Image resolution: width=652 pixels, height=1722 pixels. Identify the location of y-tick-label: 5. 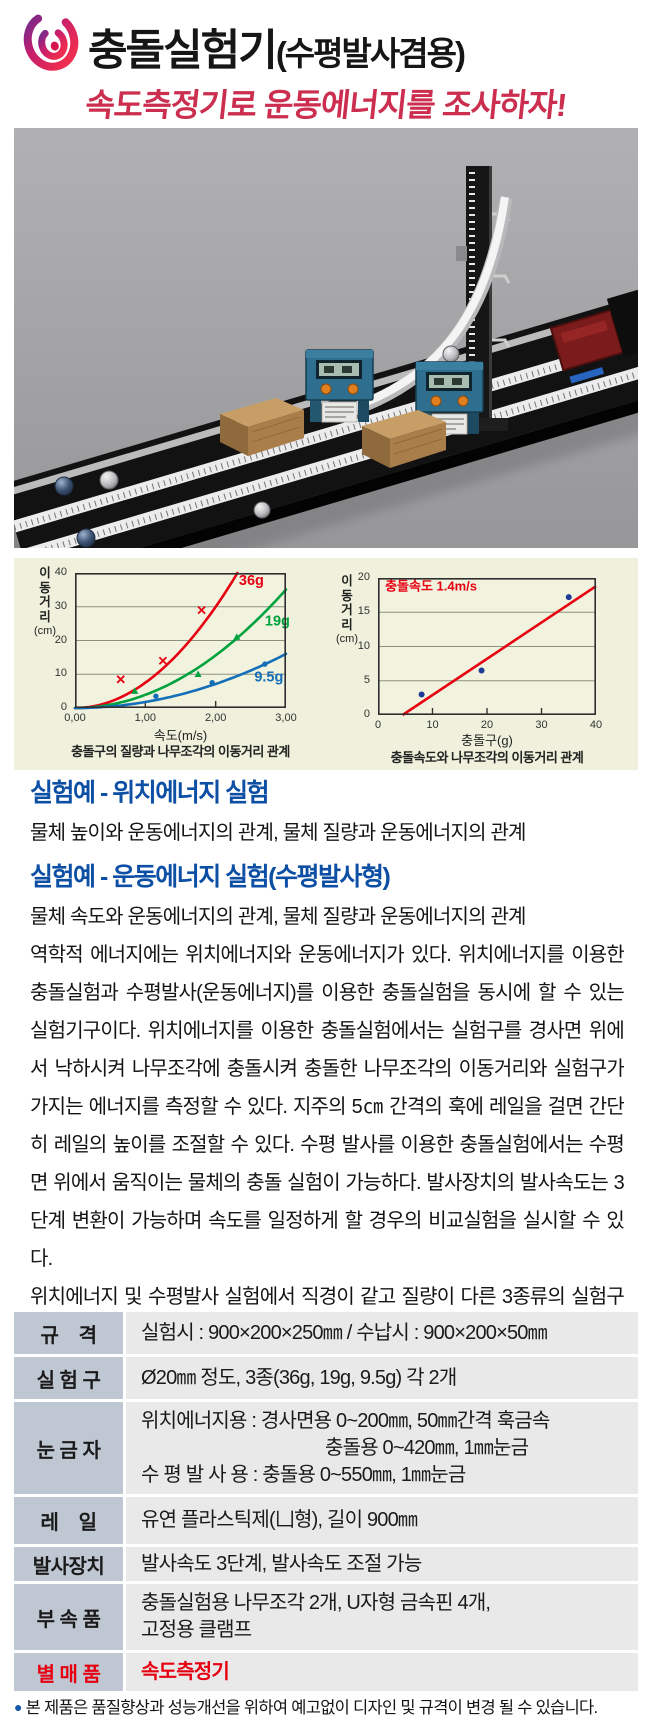
(366, 679).